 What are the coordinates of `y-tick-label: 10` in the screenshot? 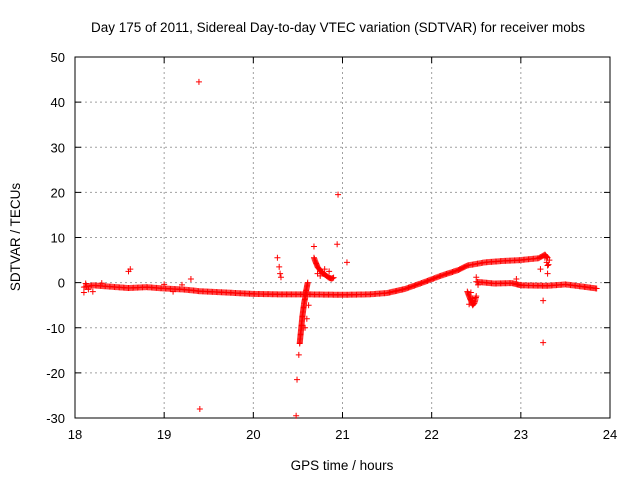 It's located at (58, 238).